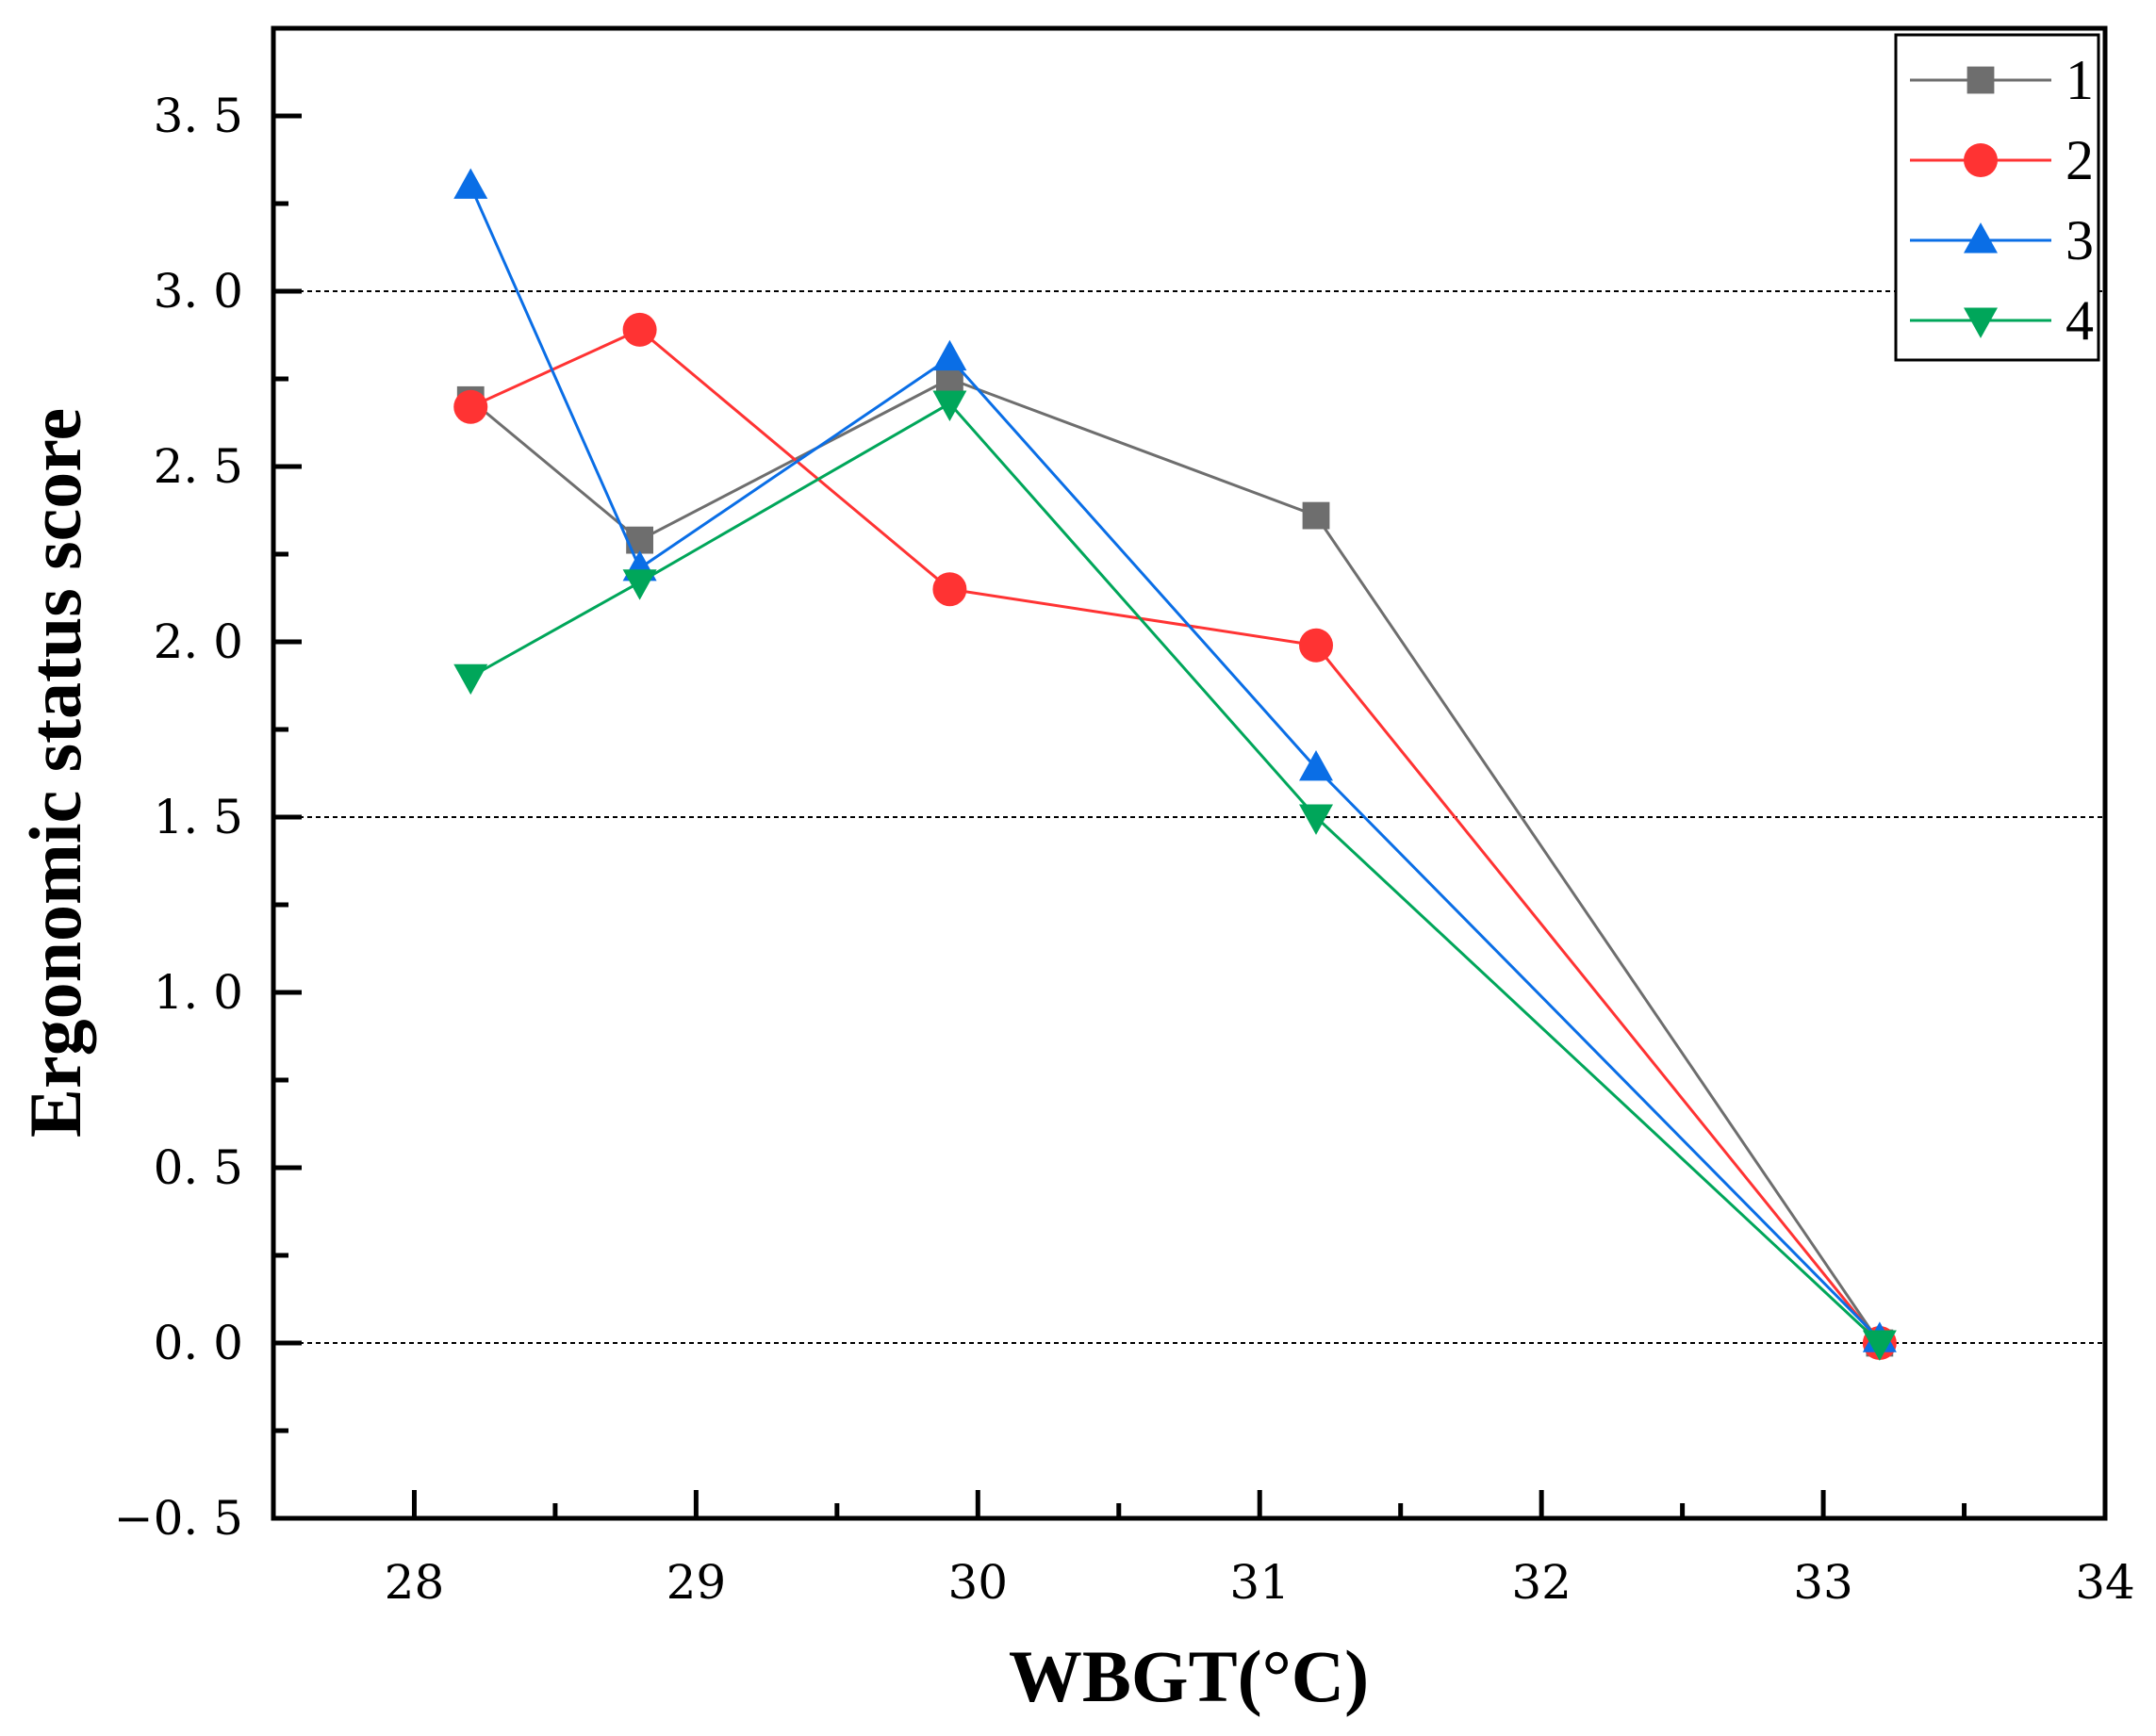 This screenshot has width=2156, height=1736. I want to click on legend-label: 1, so click(2079, 80).